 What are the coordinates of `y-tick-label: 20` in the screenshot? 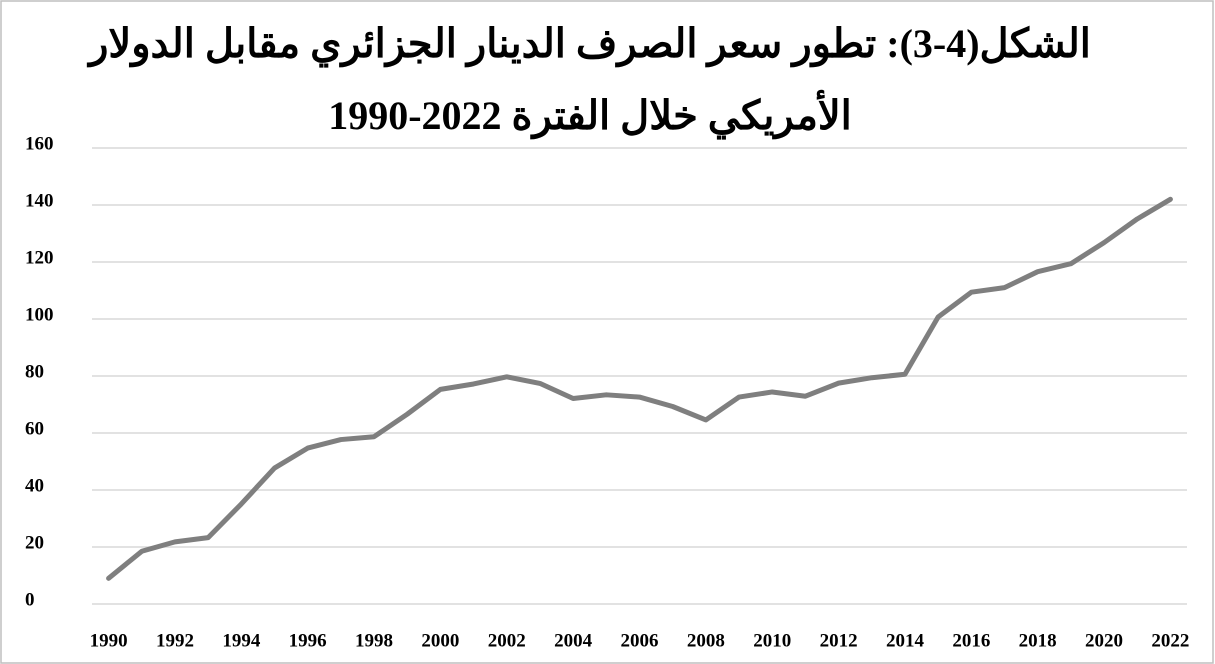 It's located at (34, 542).